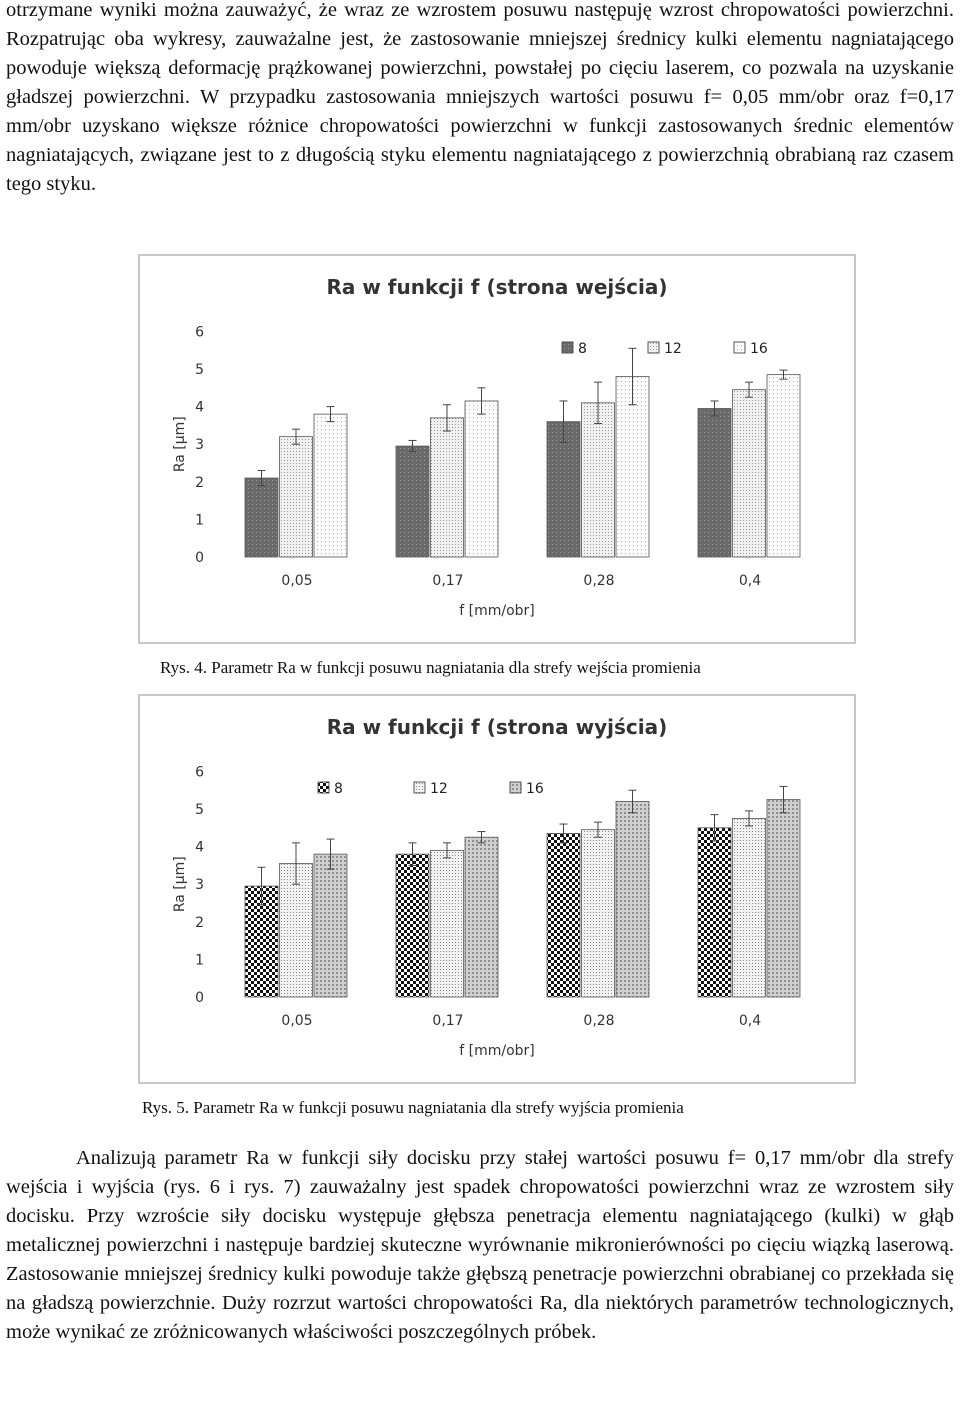 The height and width of the screenshot is (1404, 960). What do you see at coordinates (496, 287) in the screenshot?
I see `chart-title: Ra w funkcji f (strona wejścia)` at bounding box center [496, 287].